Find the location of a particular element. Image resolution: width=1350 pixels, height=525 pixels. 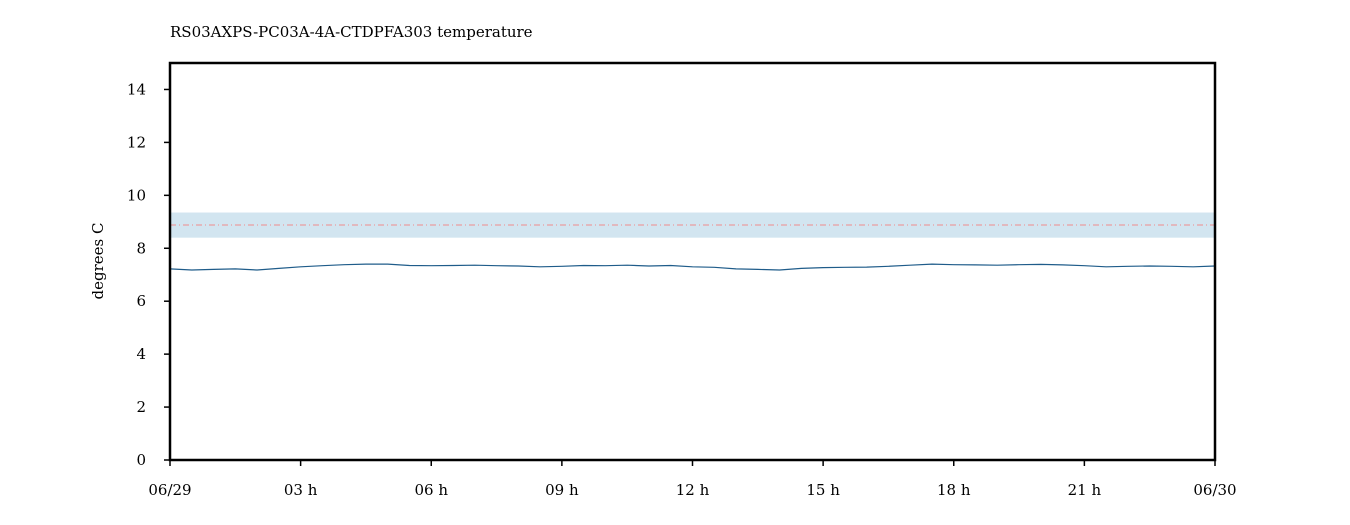

y-axis-label: degrees C is located at coordinates (98, 261).